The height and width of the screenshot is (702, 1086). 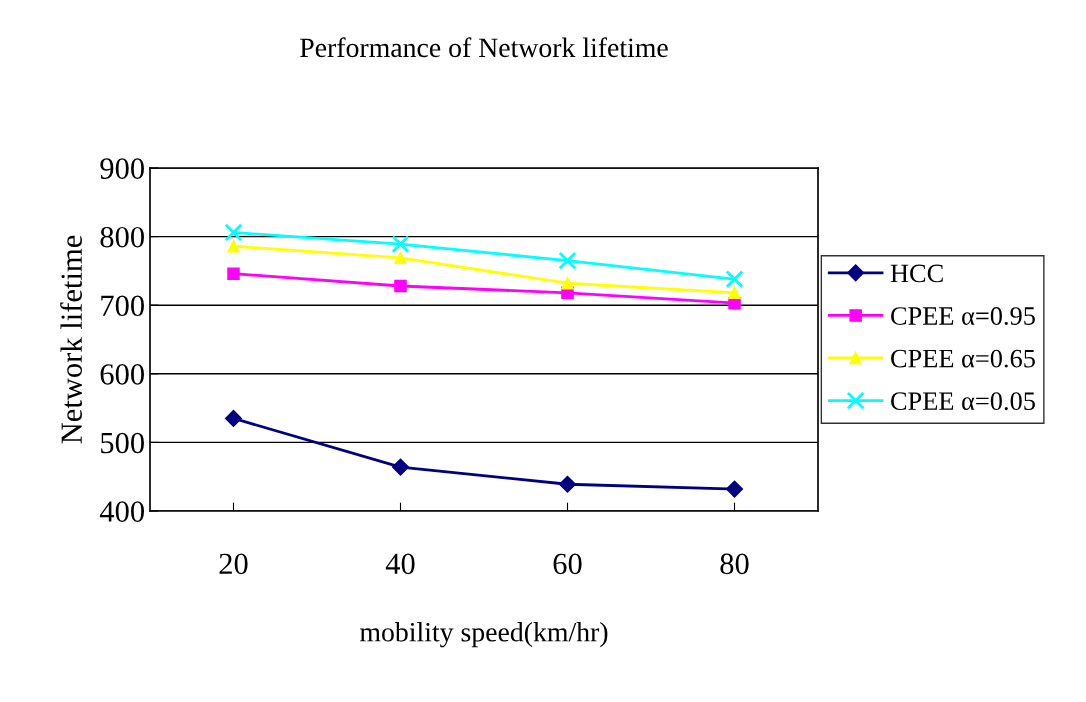 I want to click on y-tick-label: 900, so click(x=122, y=168).